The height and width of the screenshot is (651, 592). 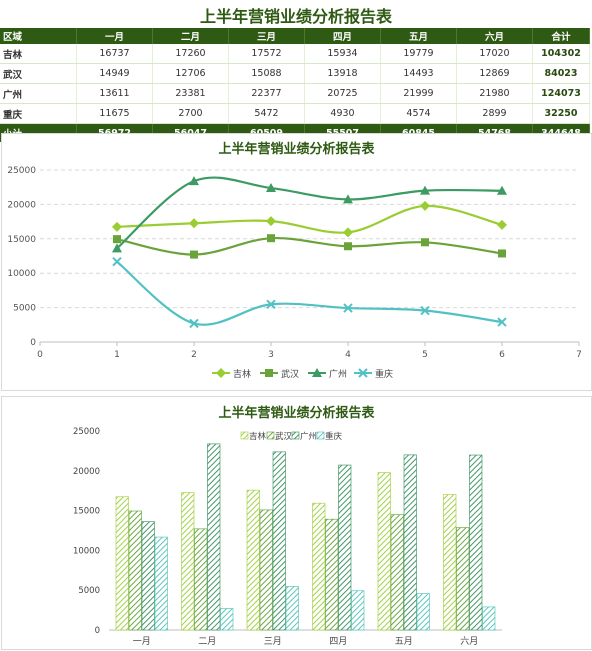 What do you see at coordinates (309, 246) in the screenshot?
I see `series-line` at bounding box center [309, 246].